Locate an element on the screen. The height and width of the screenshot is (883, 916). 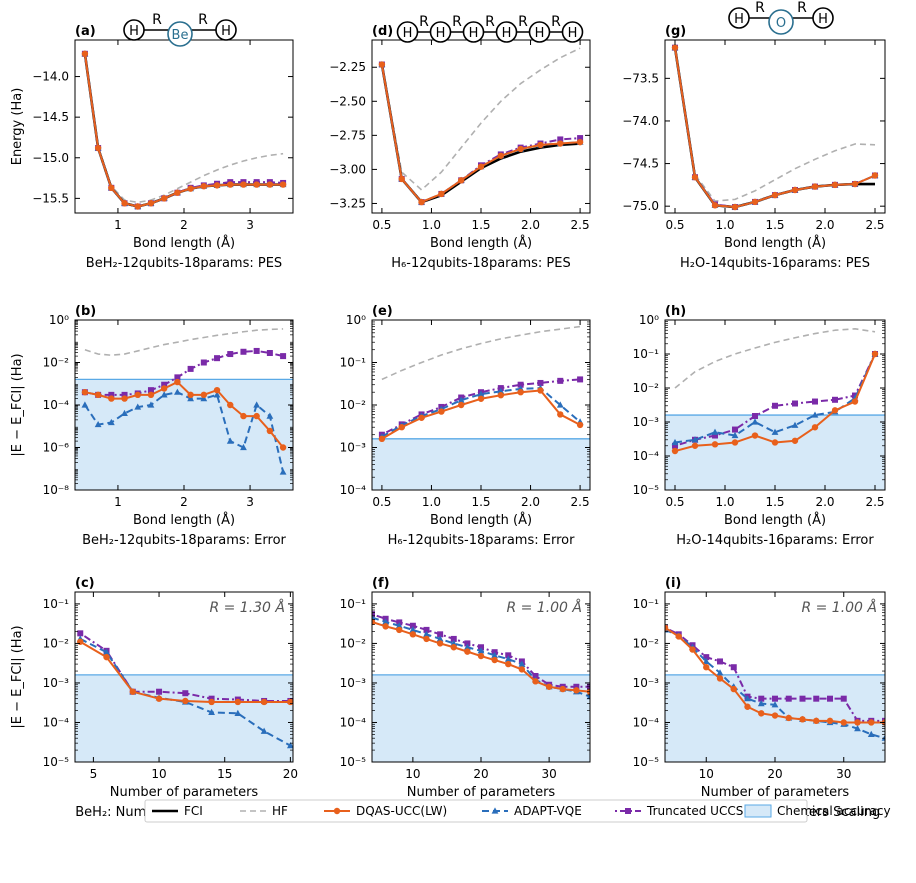
bond-label: R is located at coordinates (802, 8).